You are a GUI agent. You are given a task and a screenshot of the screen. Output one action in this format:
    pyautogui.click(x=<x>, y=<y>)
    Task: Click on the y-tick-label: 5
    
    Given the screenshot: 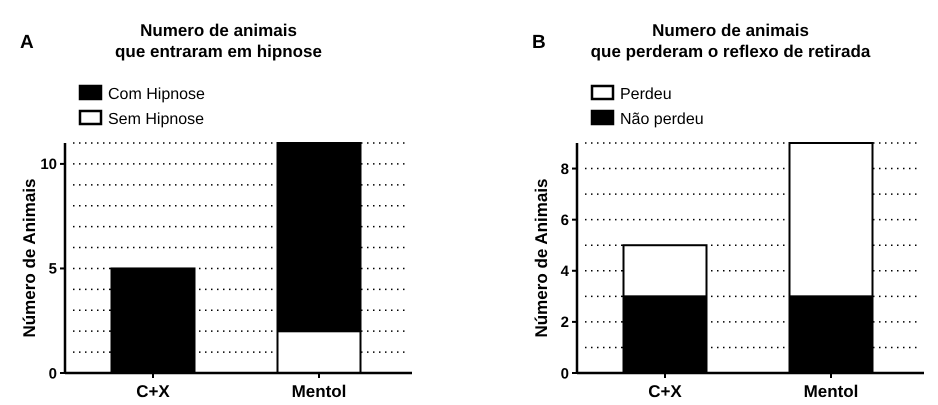 What is the action you would take?
    pyautogui.click(x=52, y=269)
    